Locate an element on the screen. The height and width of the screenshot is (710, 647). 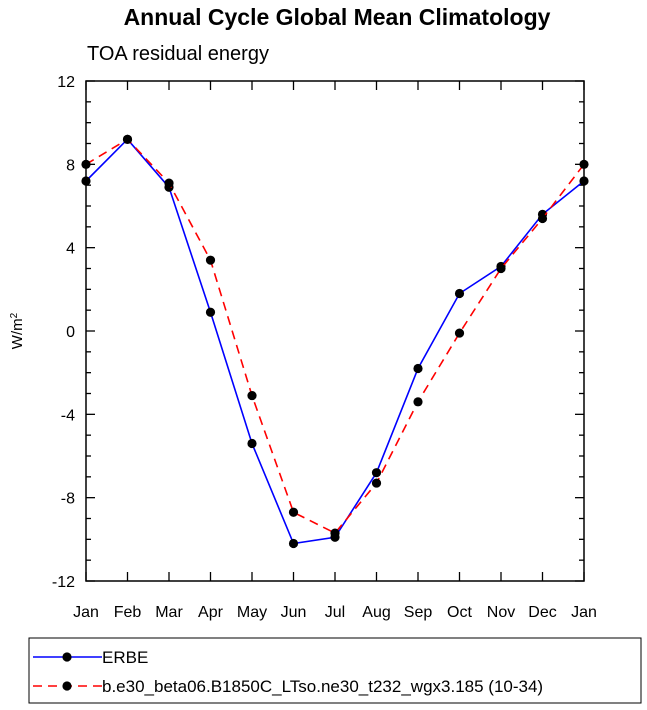
y-axis-label-sup: 2 is located at coordinates (14, 315).